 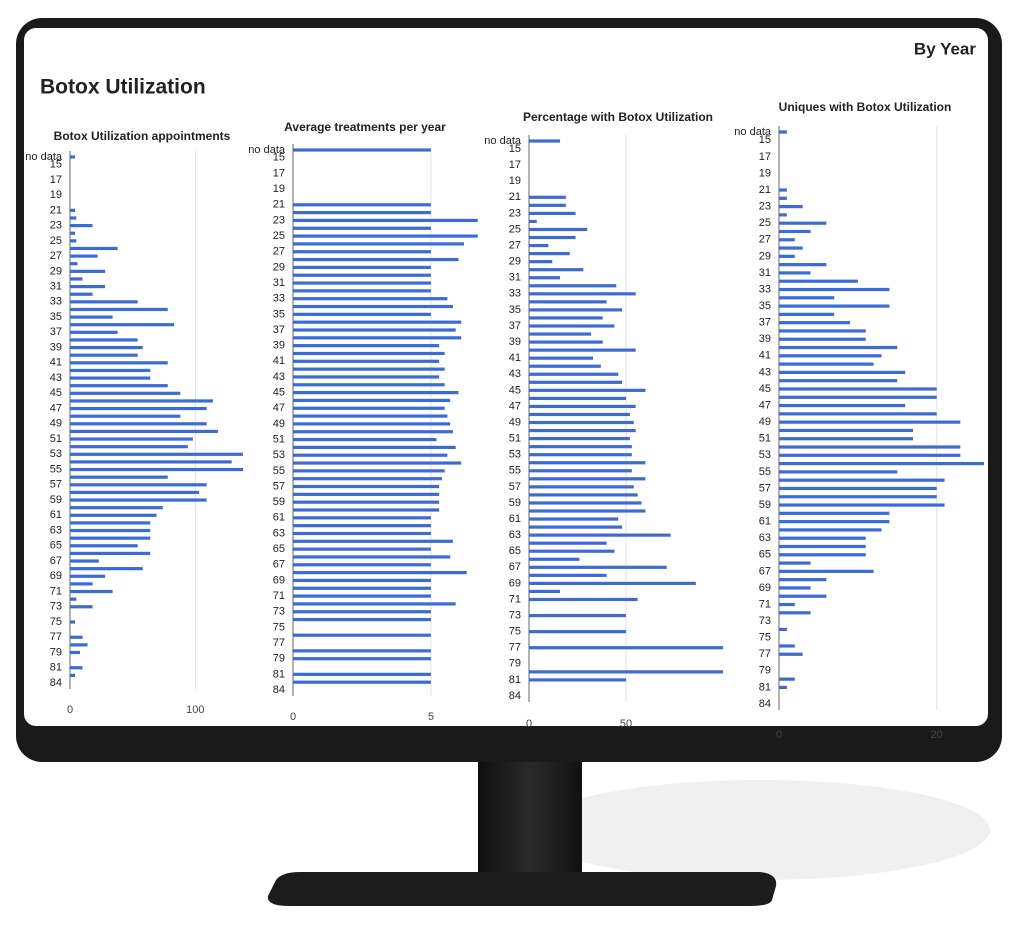 I want to click on category-label: 43, so click(x=56, y=378).